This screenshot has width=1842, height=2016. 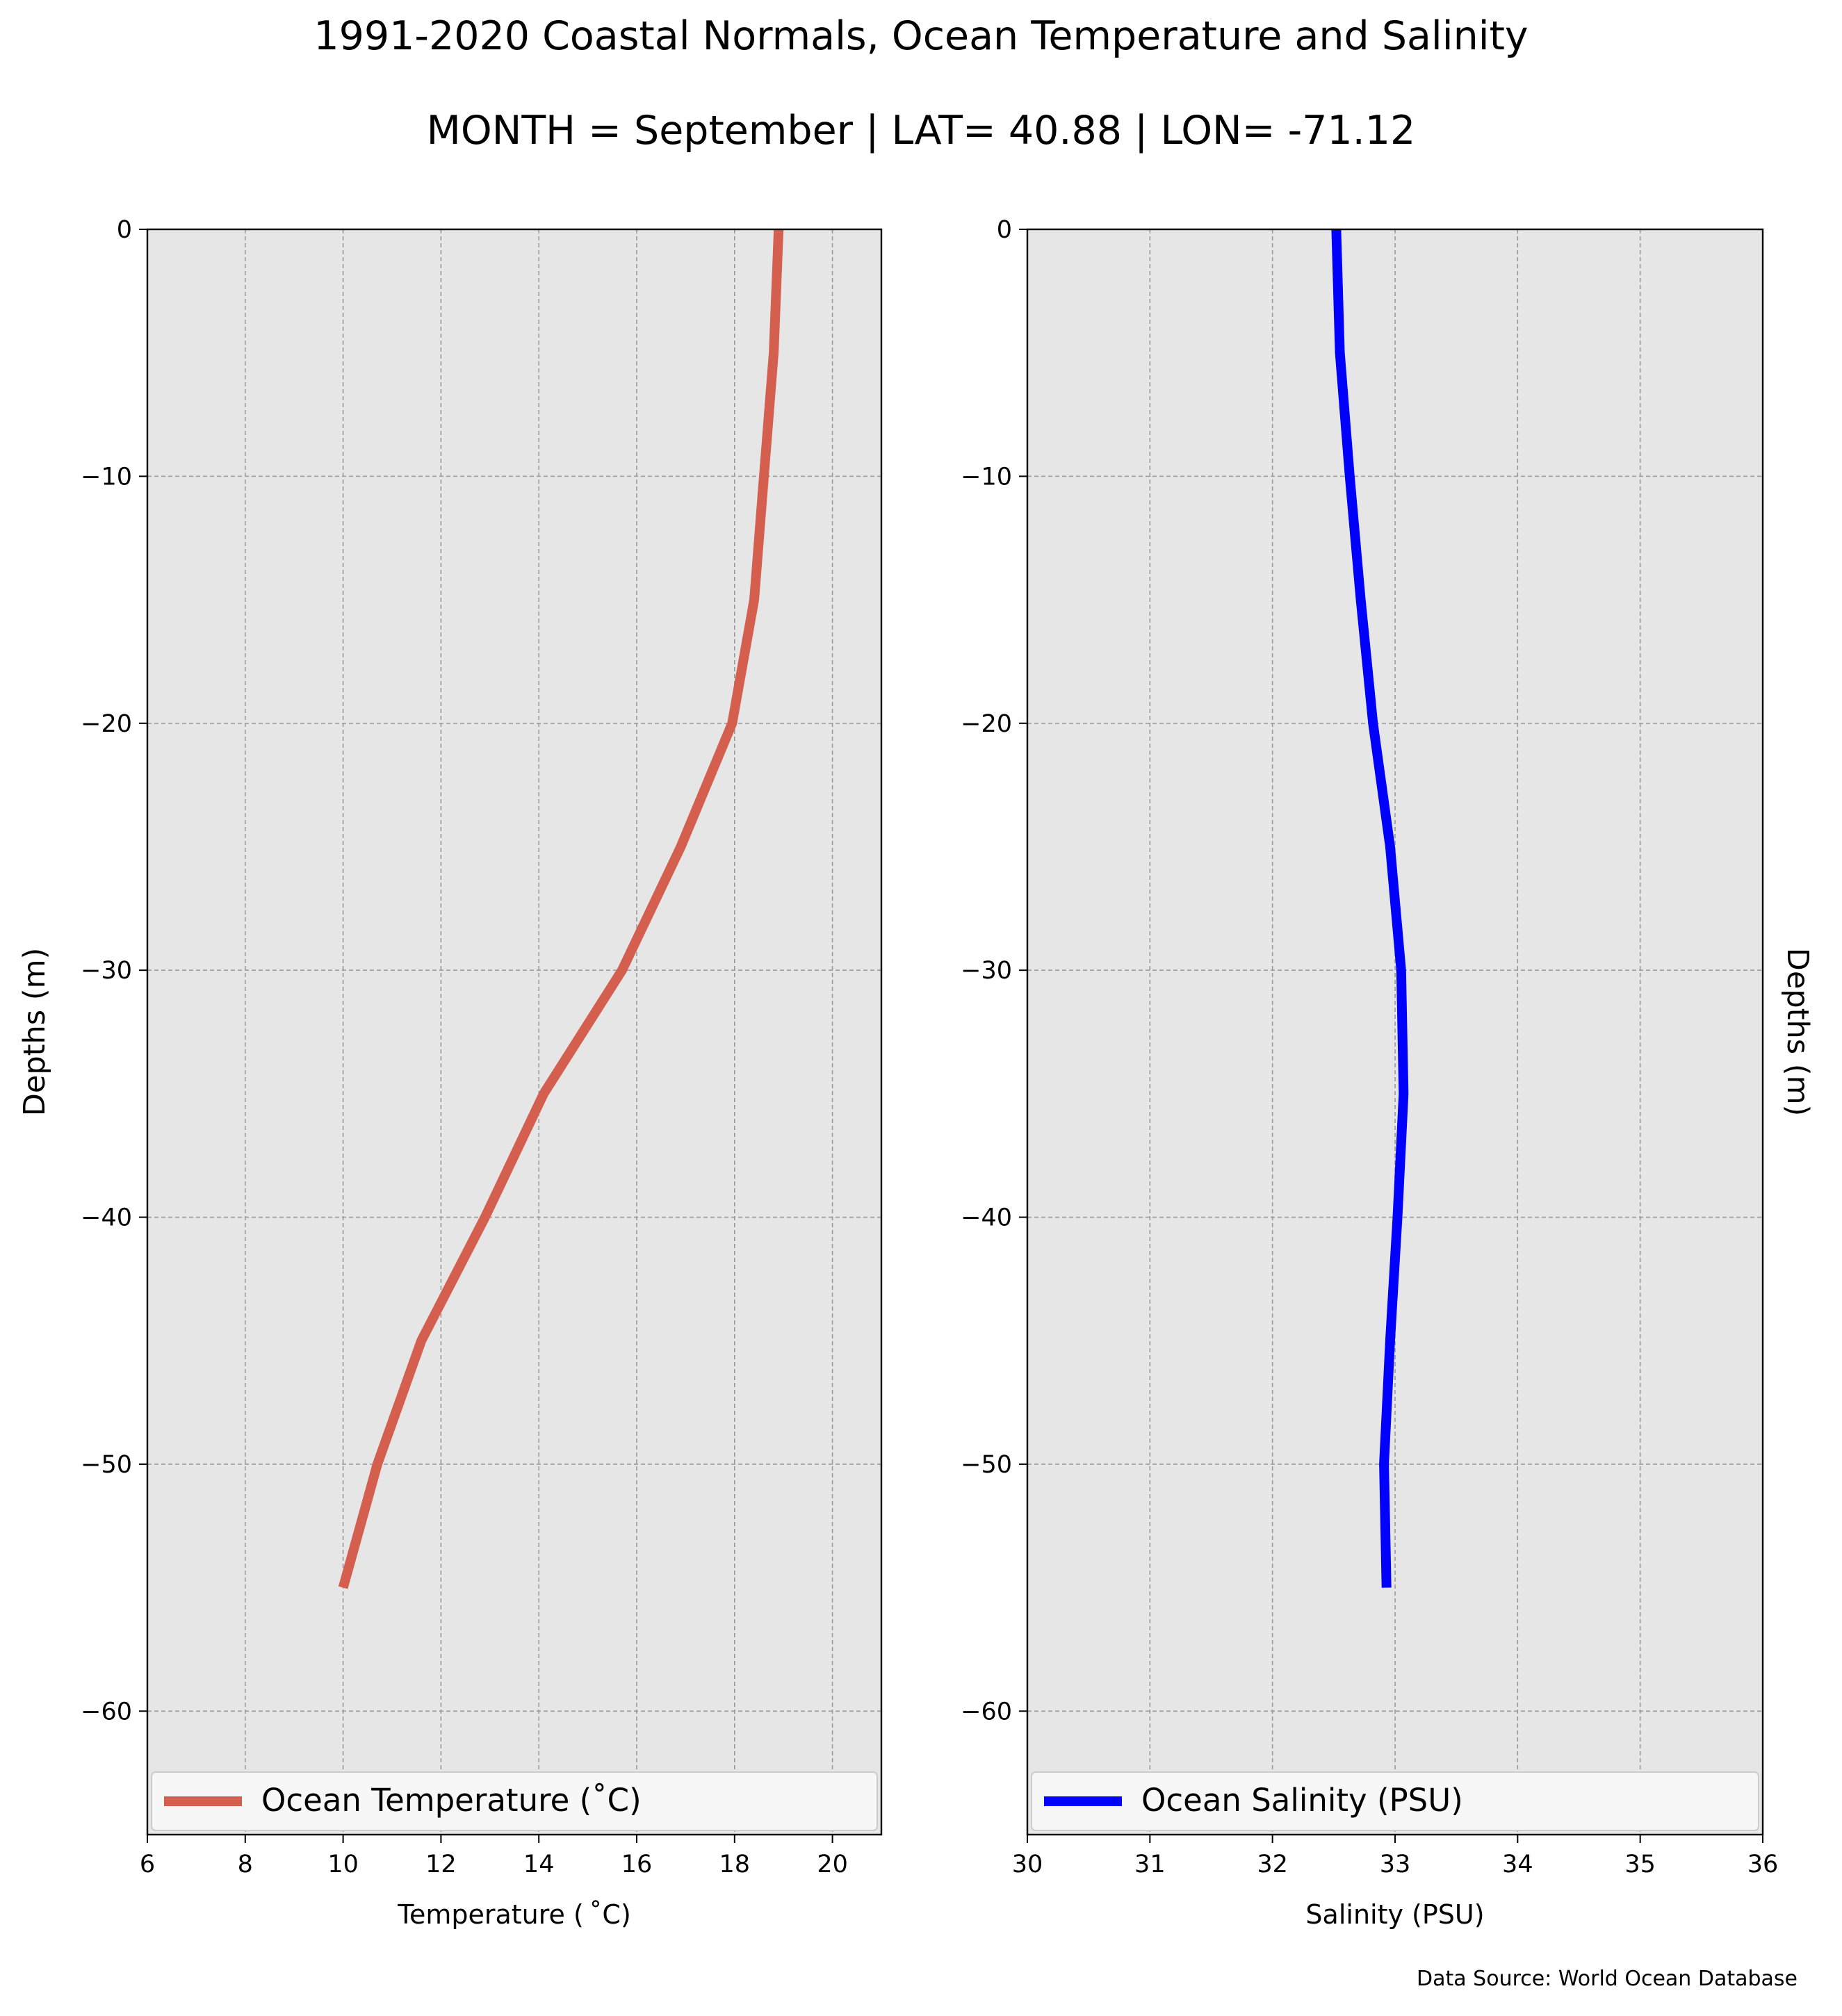 What do you see at coordinates (986, 1465) in the screenshot?
I see `salinity-ytick-label: −50` at bounding box center [986, 1465].